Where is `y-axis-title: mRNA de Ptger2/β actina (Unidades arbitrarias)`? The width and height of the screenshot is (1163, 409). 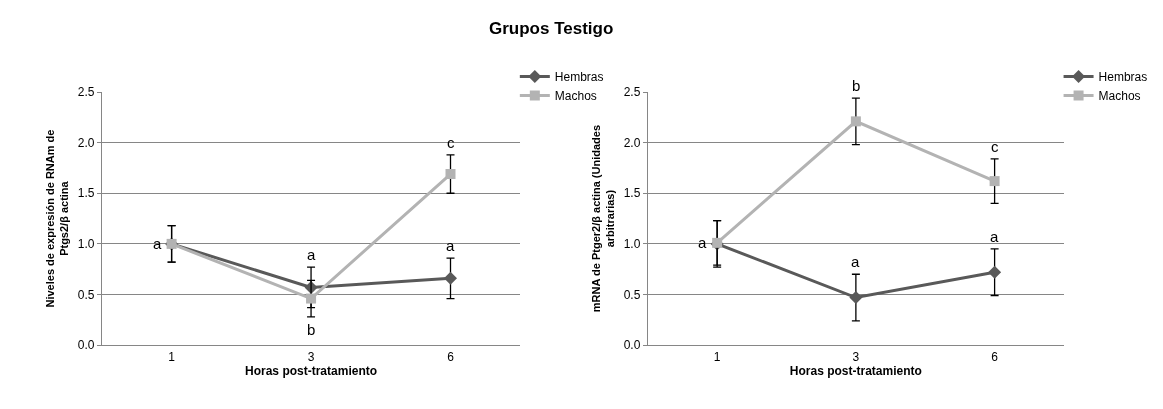 y-axis-title: mRNA de Ptger2/β actina (Unidades arbitrarias) is located at coordinates (603, 218).